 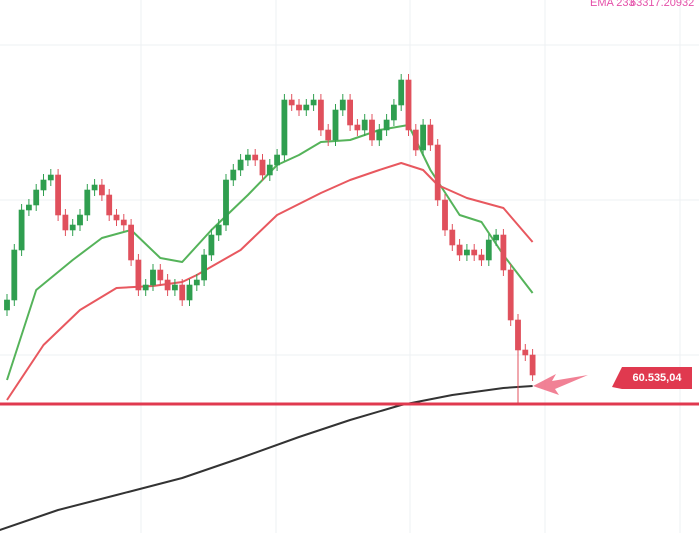 I want to click on price-label: 60.535,04, so click(x=658, y=378).